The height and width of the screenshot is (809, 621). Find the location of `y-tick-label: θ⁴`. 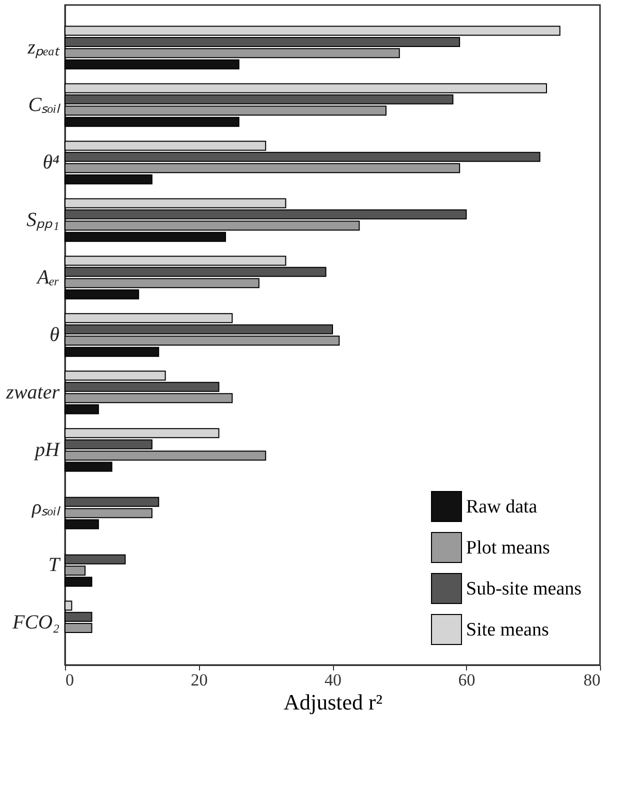

y-tick-label: θ⁴ is located at coordinates (51, 163).